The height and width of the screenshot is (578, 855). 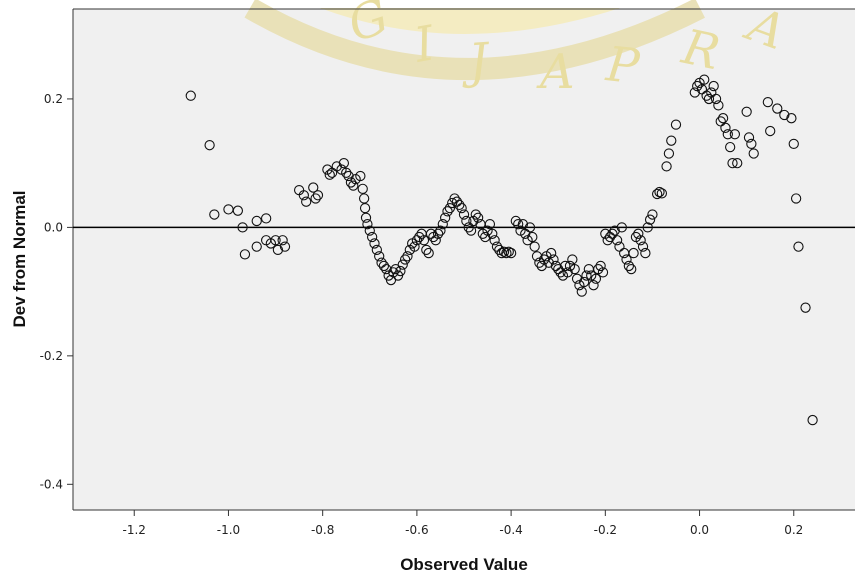 What do you see at coordinates (555, 72) in the screenshot?
I see `watermark-letter: A` at bounding box center [555, 72].